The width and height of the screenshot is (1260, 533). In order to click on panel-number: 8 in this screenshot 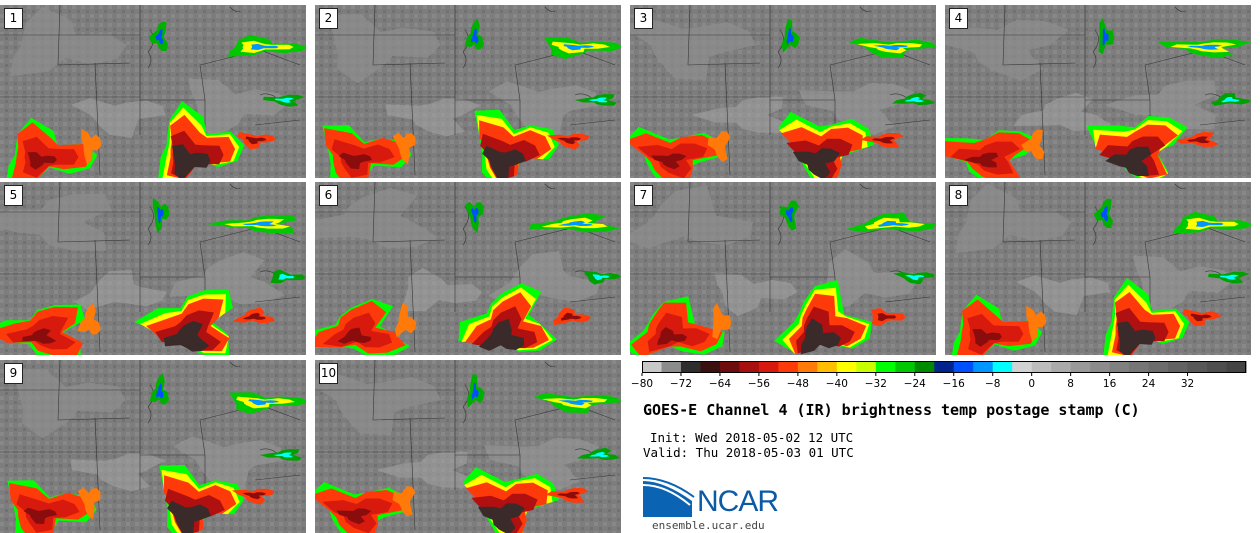, I will do `click(958, 195)`.